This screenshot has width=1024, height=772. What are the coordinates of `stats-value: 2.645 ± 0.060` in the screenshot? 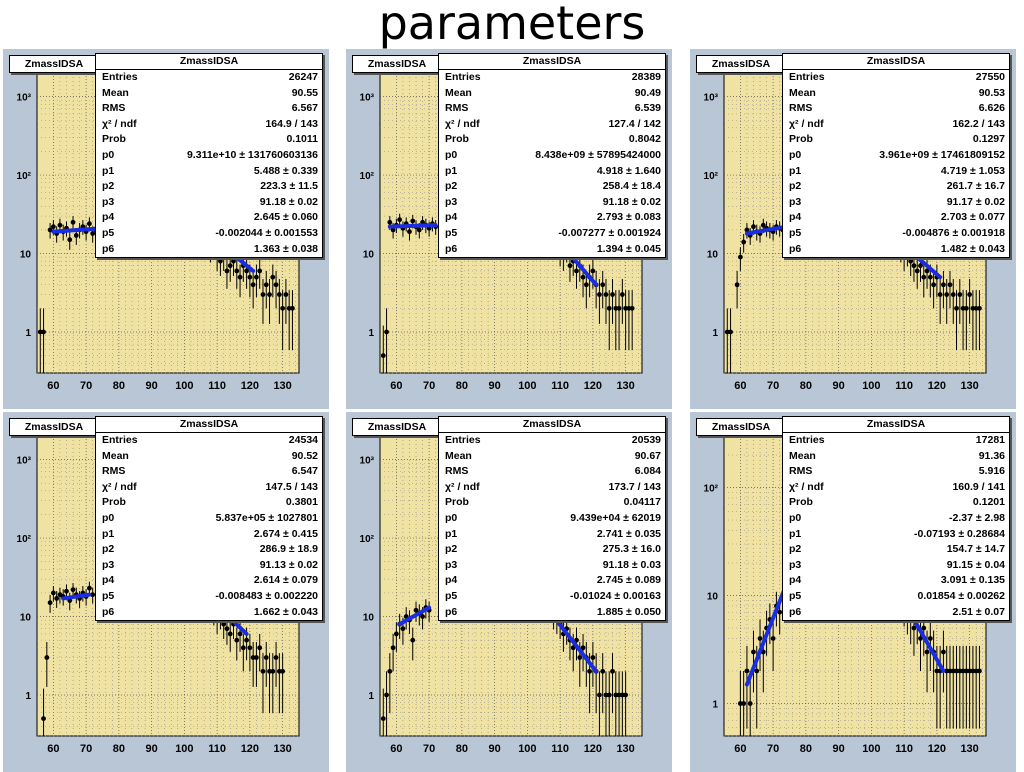 It's located at (285, 217).